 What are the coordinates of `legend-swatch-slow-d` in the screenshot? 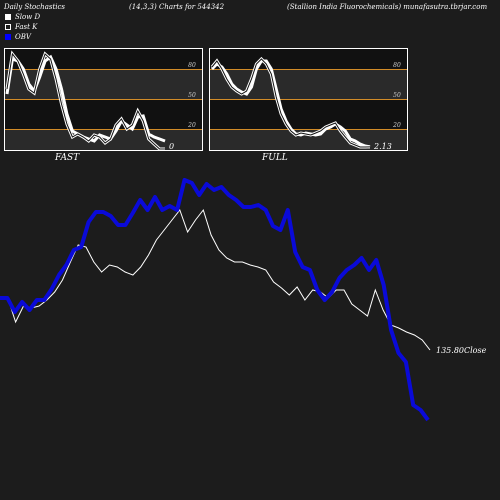 It's located at (8, 17).